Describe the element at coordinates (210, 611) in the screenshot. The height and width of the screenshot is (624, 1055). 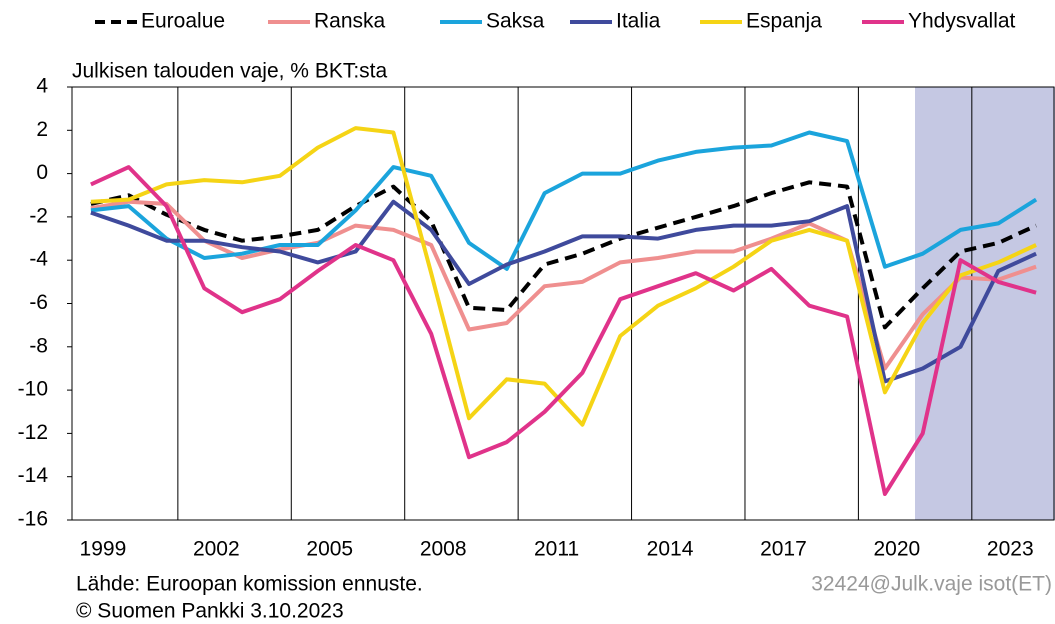
I see `copyright: © Suomen Pankki 3.10.2023` at that location.